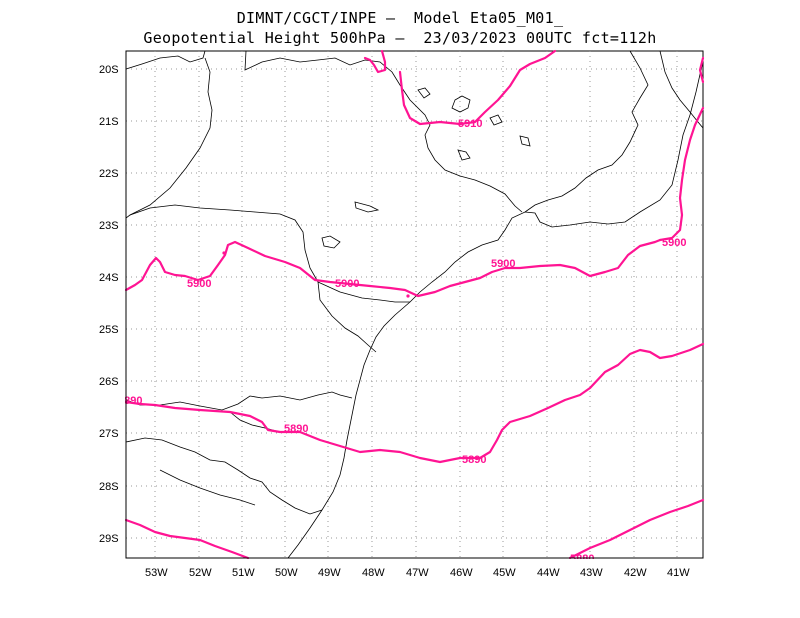 This screenshot has height=618, width=800. I want to click on x-label-53w: 53W, so click(156, 573).